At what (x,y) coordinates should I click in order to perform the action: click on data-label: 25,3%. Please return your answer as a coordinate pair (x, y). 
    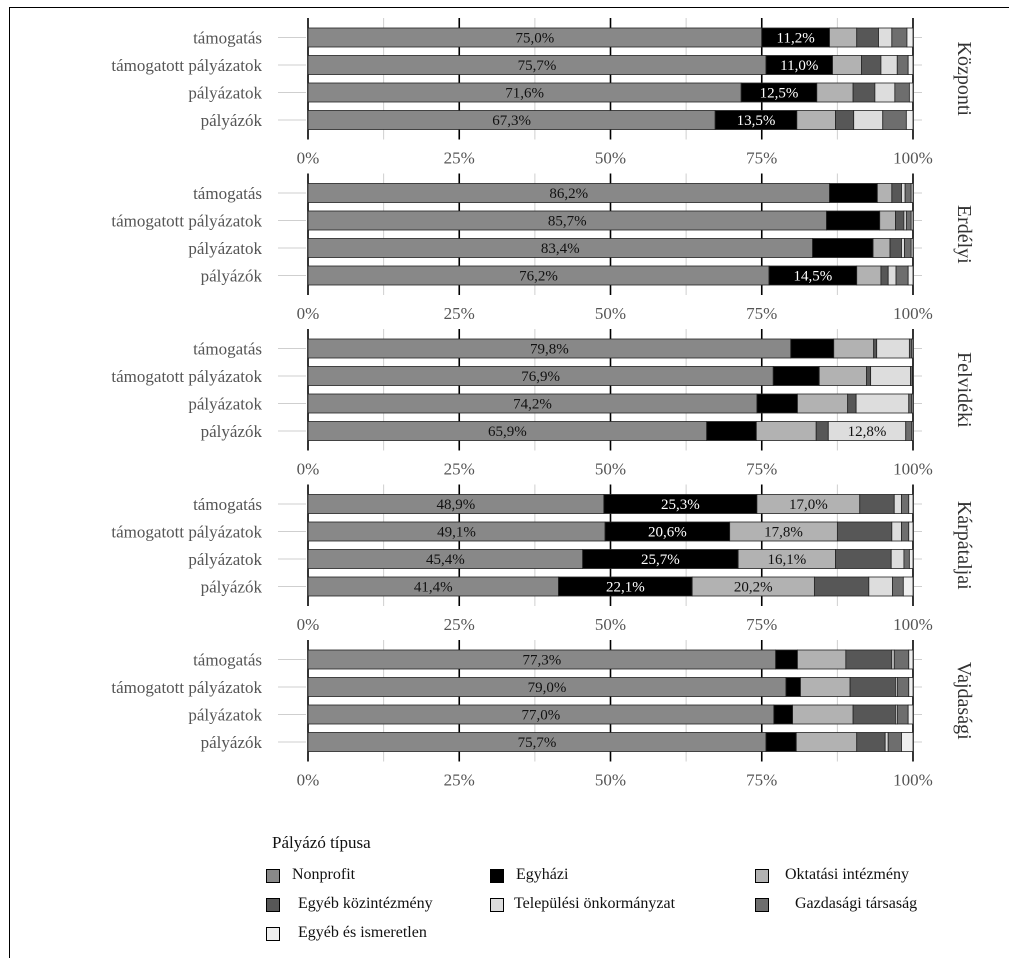
    Looking at the image, I should click on (680, 505).